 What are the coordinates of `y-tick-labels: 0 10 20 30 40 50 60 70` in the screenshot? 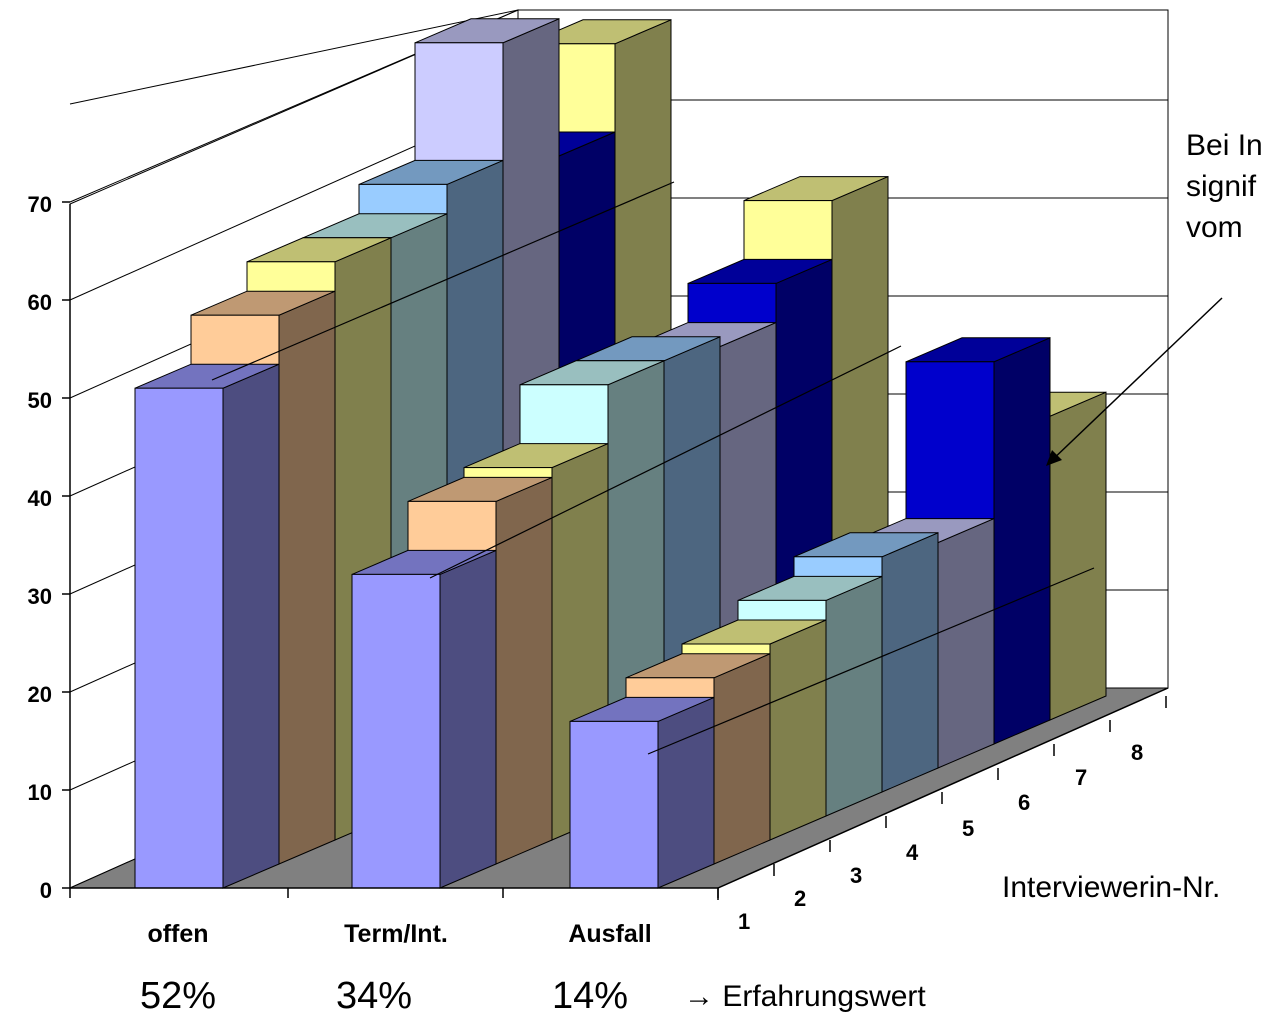 It's located at (40, 547).